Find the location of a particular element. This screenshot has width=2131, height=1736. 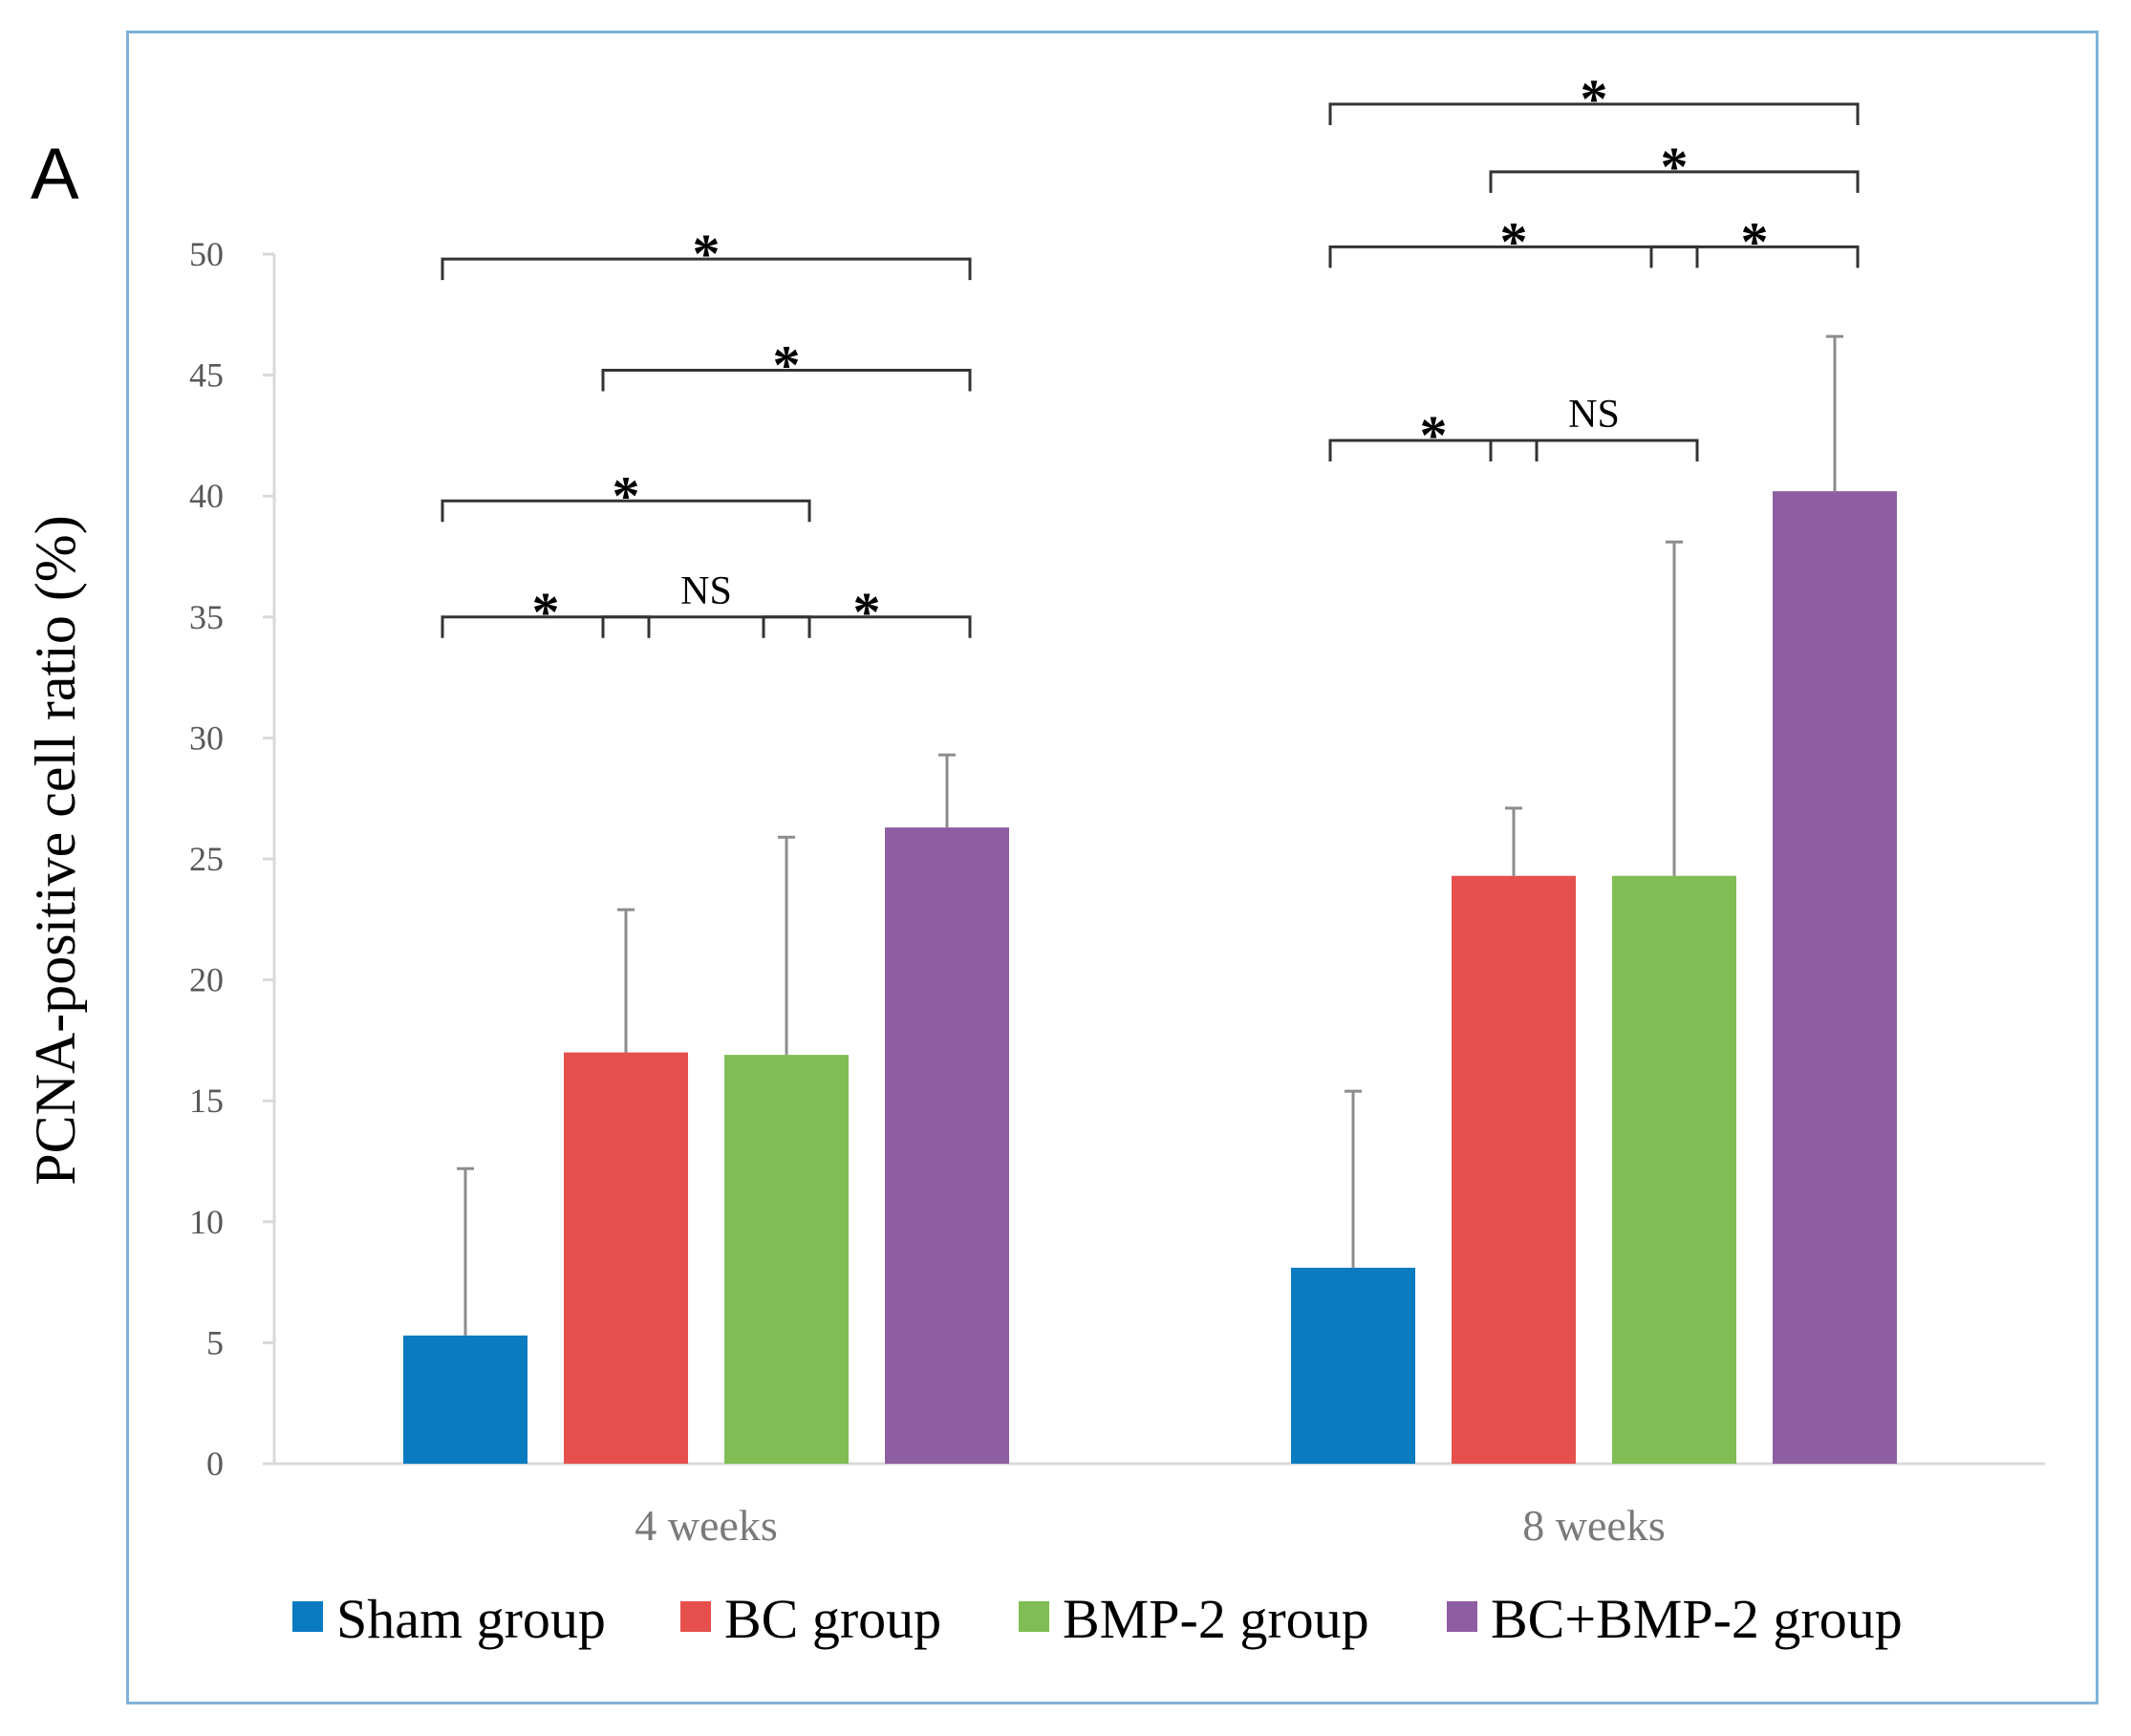

legend-label: BMP-2 group is located at coordinates (1216, 1619).